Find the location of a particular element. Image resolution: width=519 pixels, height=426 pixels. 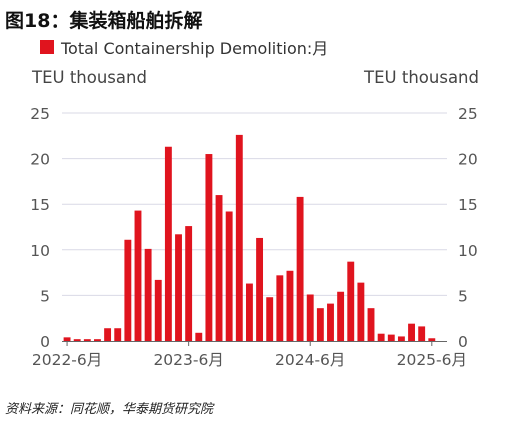

x-tick-label: 2022-6月 is located at coordinates (67, 360).